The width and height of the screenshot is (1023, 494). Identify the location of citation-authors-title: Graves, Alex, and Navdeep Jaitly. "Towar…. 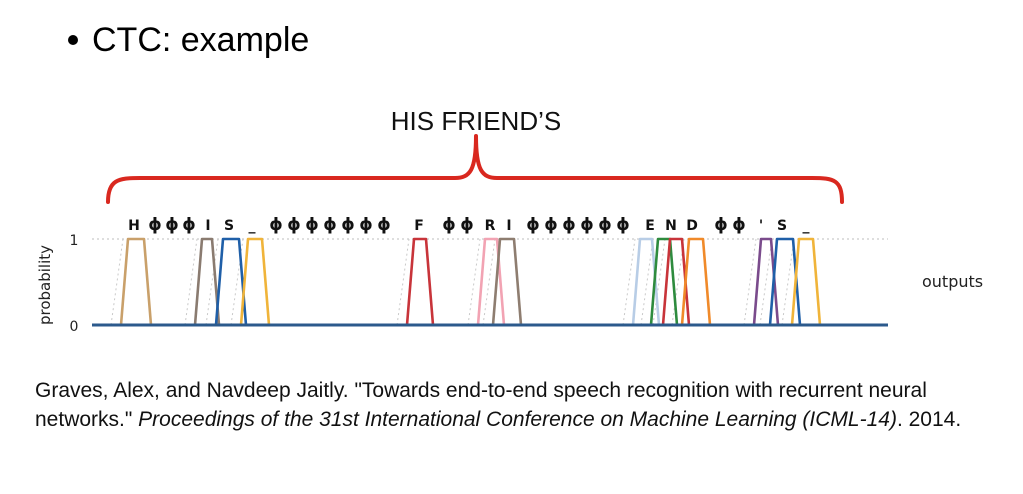
(481, 405).